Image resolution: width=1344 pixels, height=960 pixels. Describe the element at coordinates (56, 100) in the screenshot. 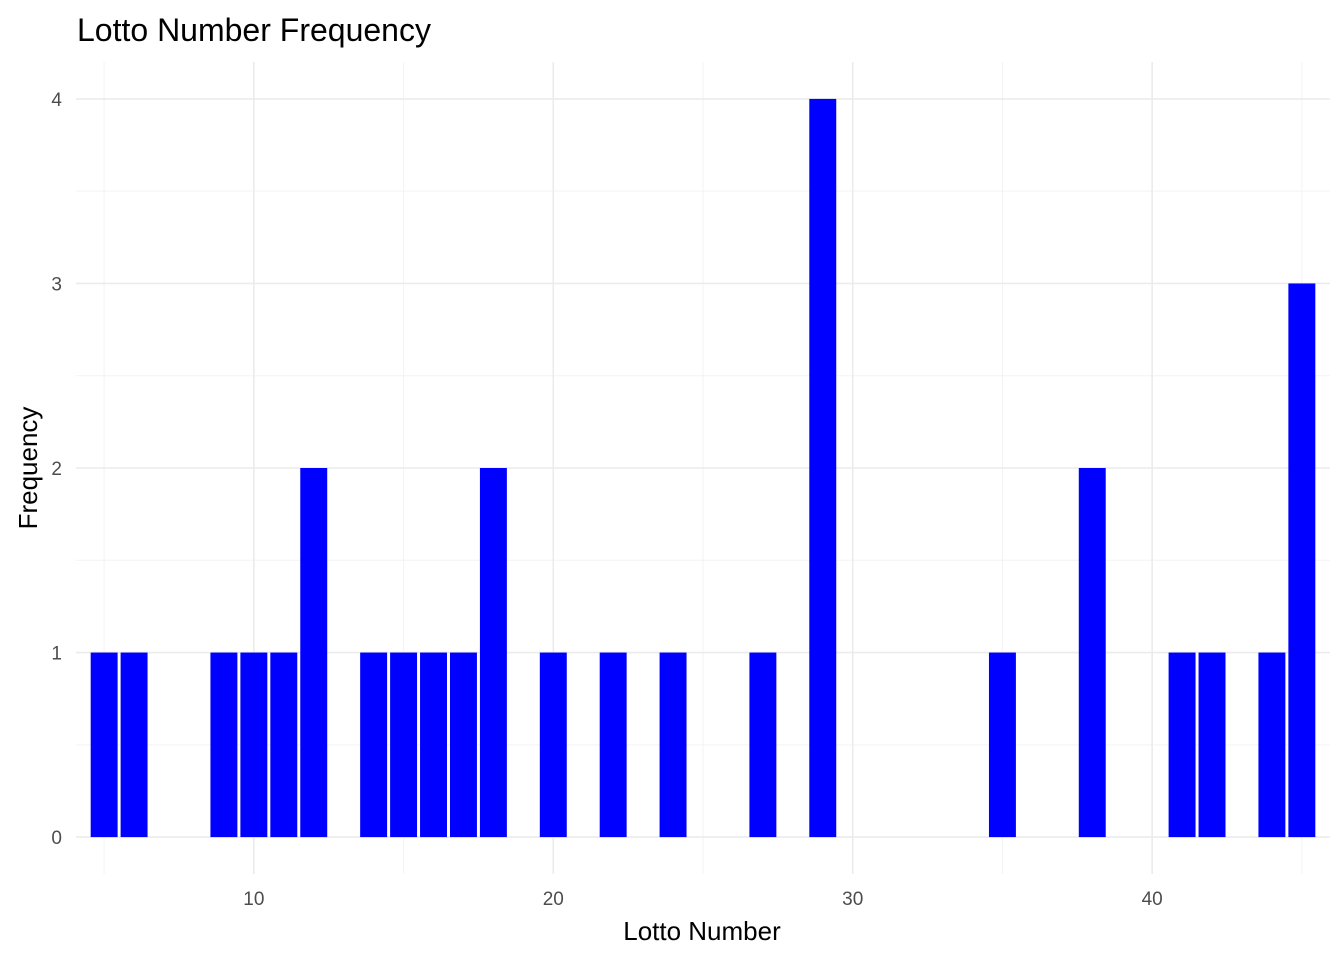

I see `y-tick-label: 4` at that location.